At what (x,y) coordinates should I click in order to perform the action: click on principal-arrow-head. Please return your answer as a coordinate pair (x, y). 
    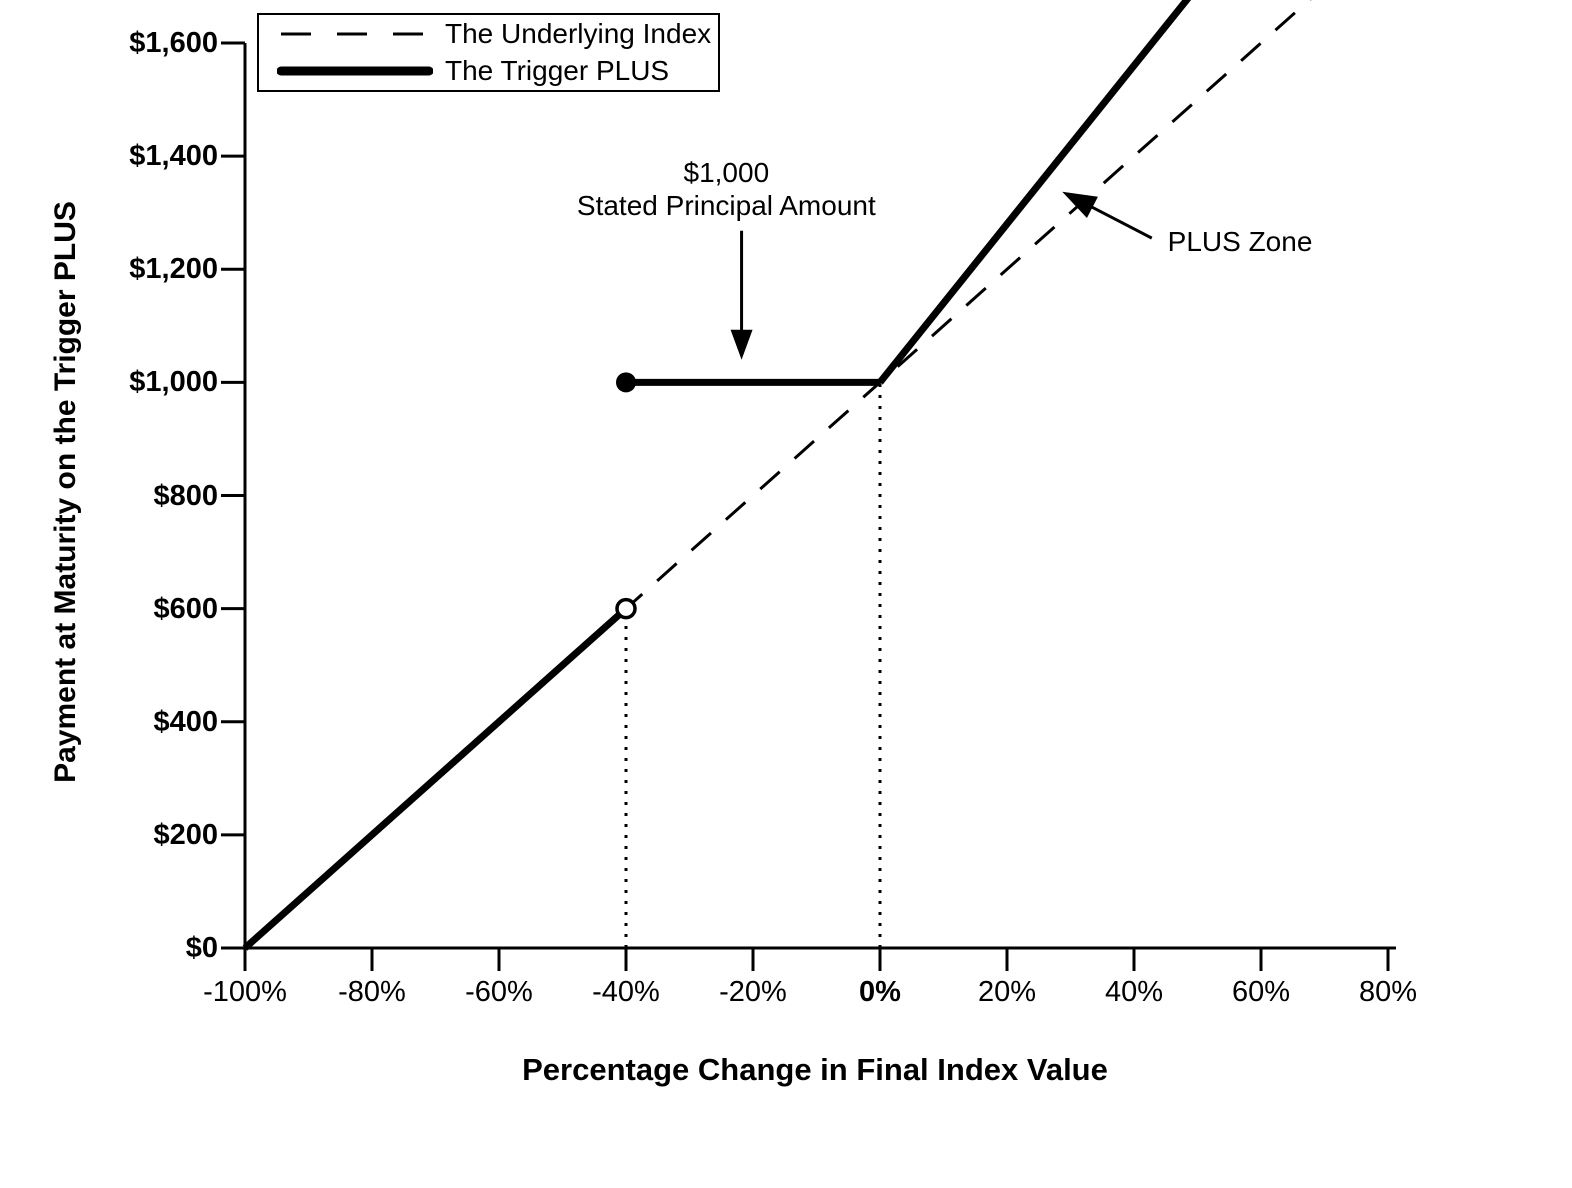
    Looking at the image, I should click on (741, 344).